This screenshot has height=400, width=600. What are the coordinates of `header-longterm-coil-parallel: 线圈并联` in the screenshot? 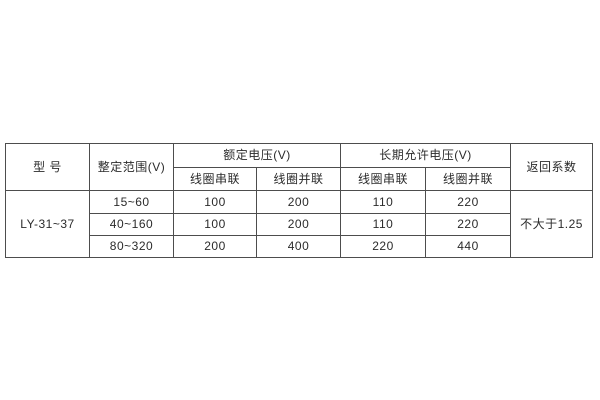 It's located at (468, 179).